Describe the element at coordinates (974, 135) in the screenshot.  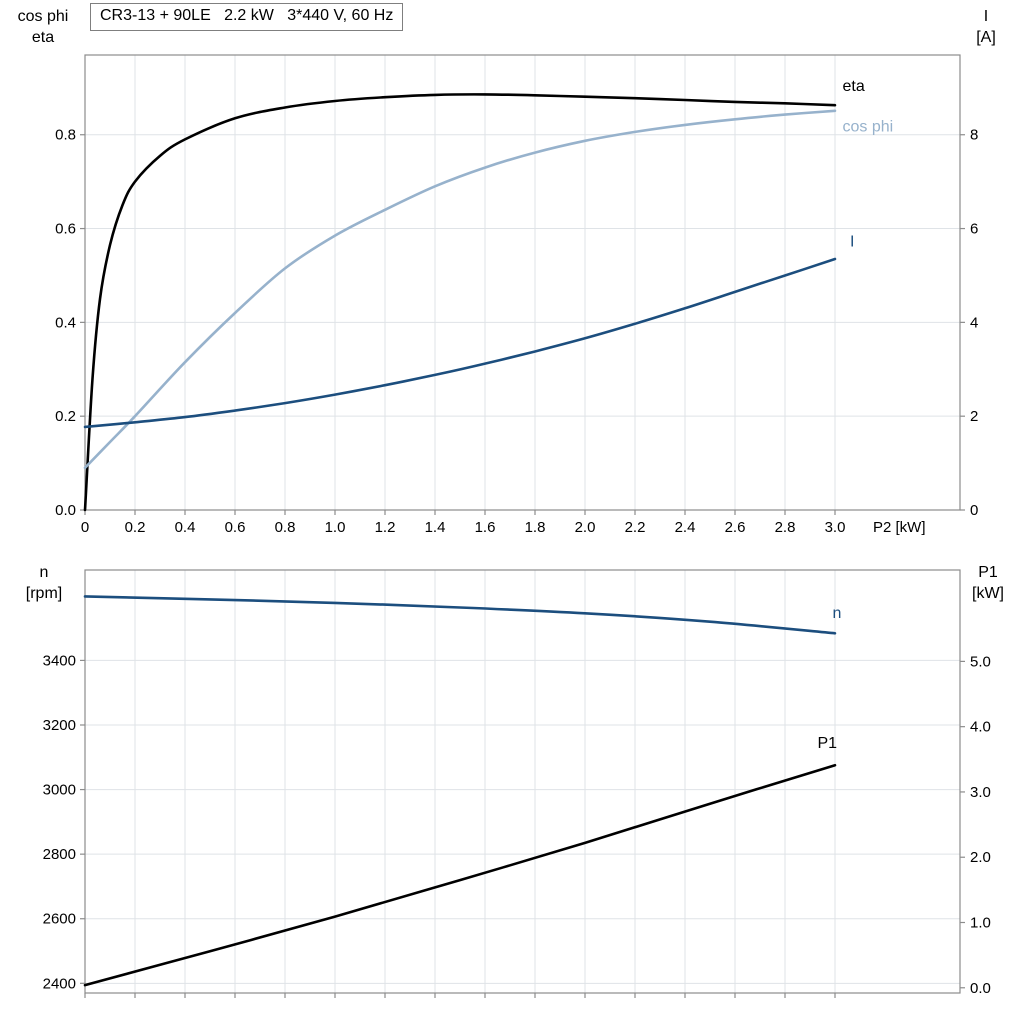
I see `svg-text: 8` at that location.